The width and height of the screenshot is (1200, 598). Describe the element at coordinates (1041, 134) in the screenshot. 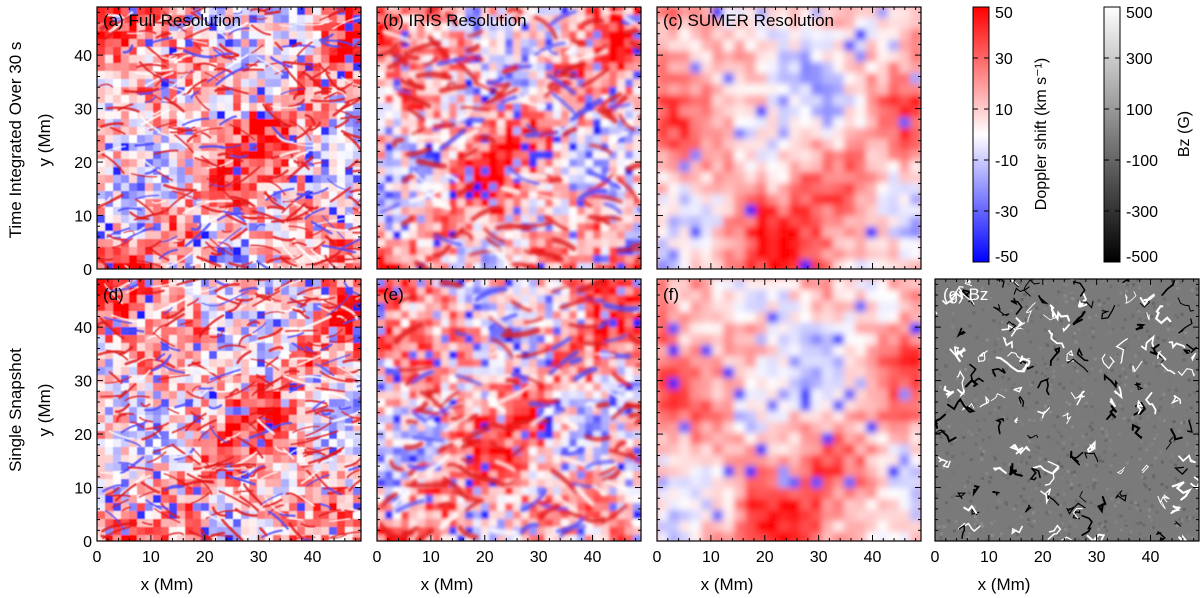

I see `doppler-colorbar-label: Doppler shift (km s⁻¹)` at that location.